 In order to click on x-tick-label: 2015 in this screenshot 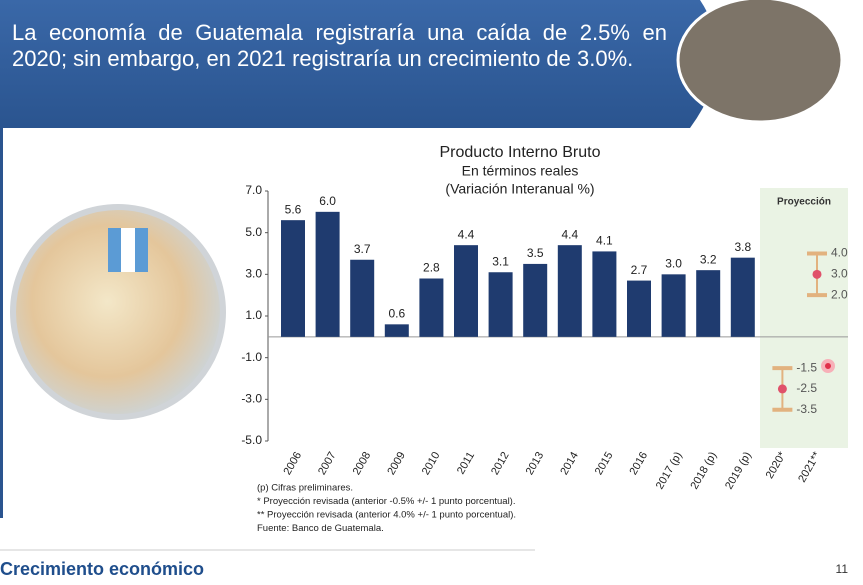, I will do `click(604, 463)`.